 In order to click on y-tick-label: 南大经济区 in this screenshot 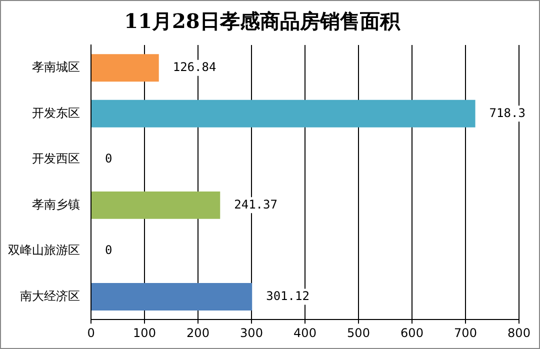, I will do `click(50, 295)`.